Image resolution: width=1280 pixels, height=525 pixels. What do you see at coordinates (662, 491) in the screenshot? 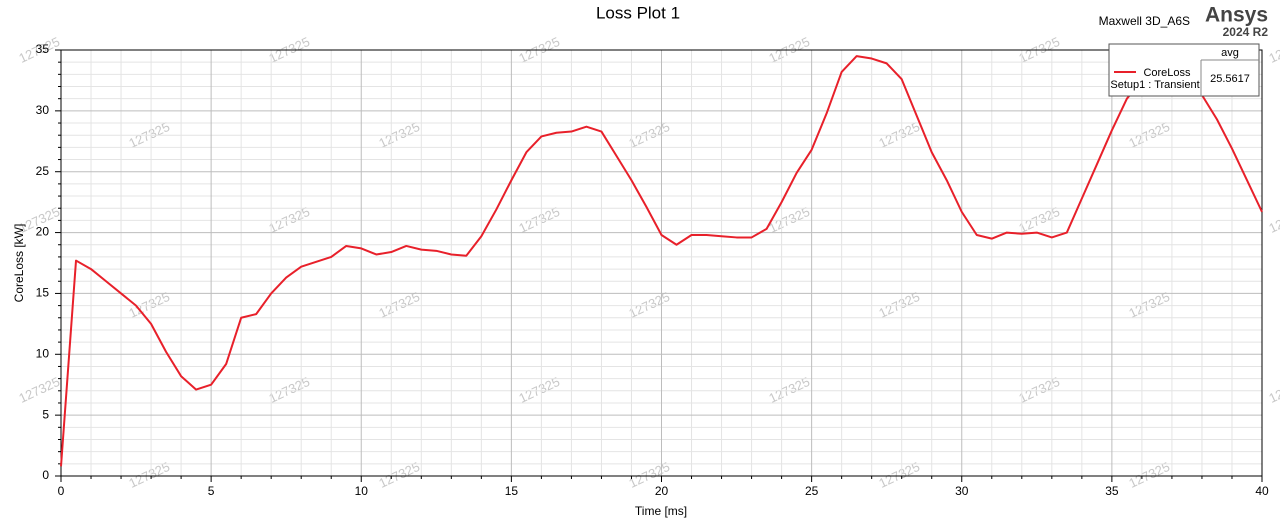
I see `x-tick-label: 20` at bounding box center [662, 491].